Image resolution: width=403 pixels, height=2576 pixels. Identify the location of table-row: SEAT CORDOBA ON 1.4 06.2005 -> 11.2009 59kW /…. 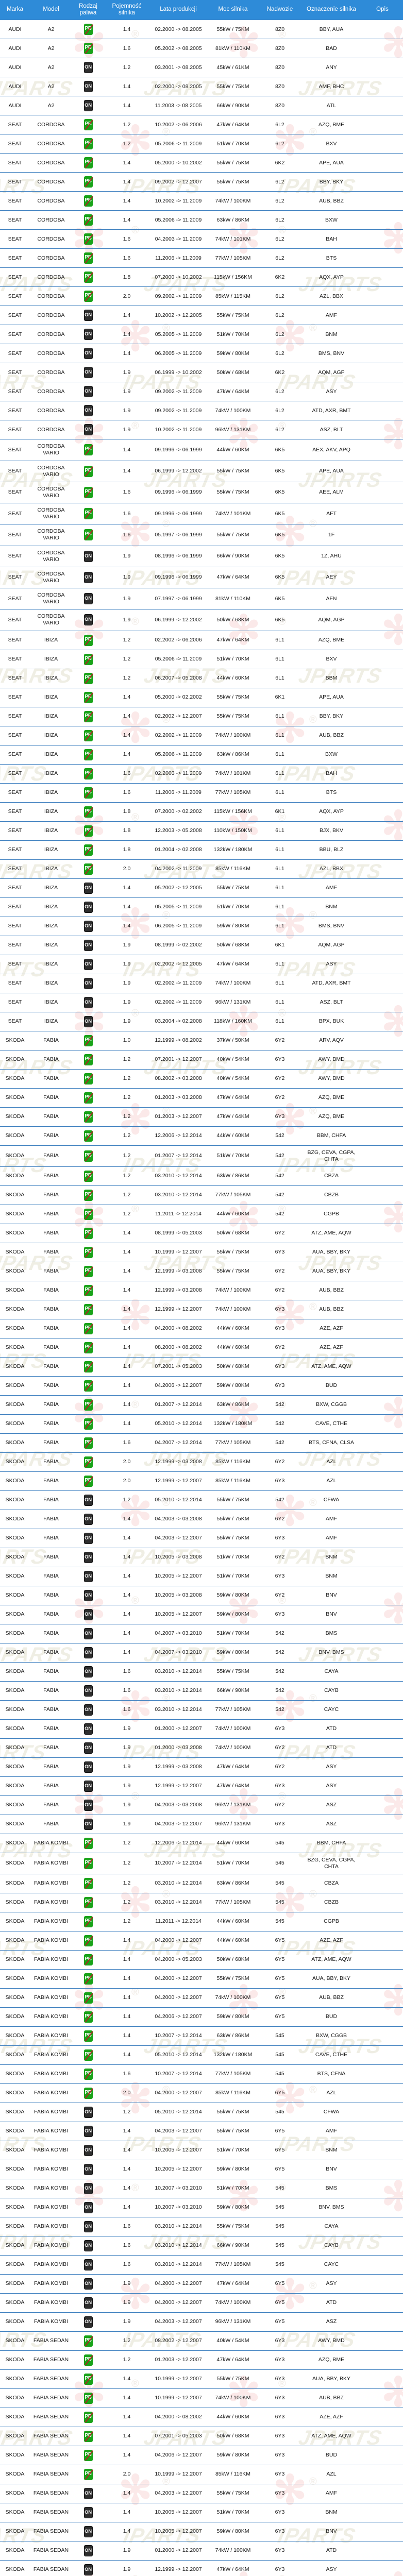
(202, 354).